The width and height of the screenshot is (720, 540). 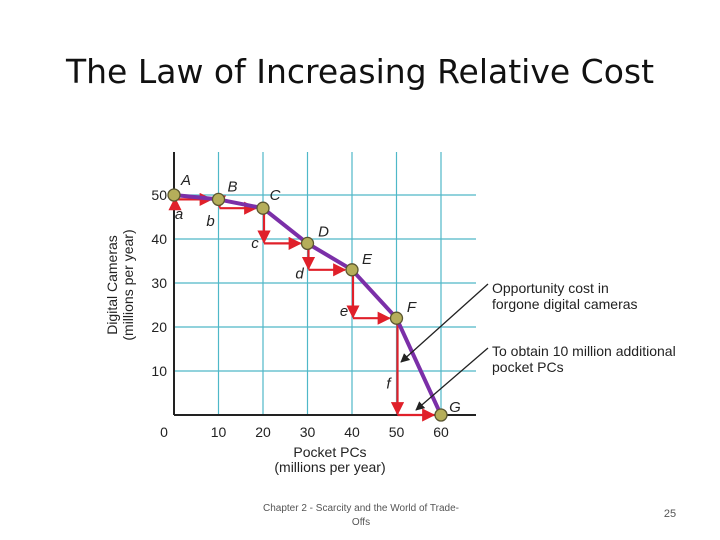 I want to click on point-G, so click(x=441, y=415).